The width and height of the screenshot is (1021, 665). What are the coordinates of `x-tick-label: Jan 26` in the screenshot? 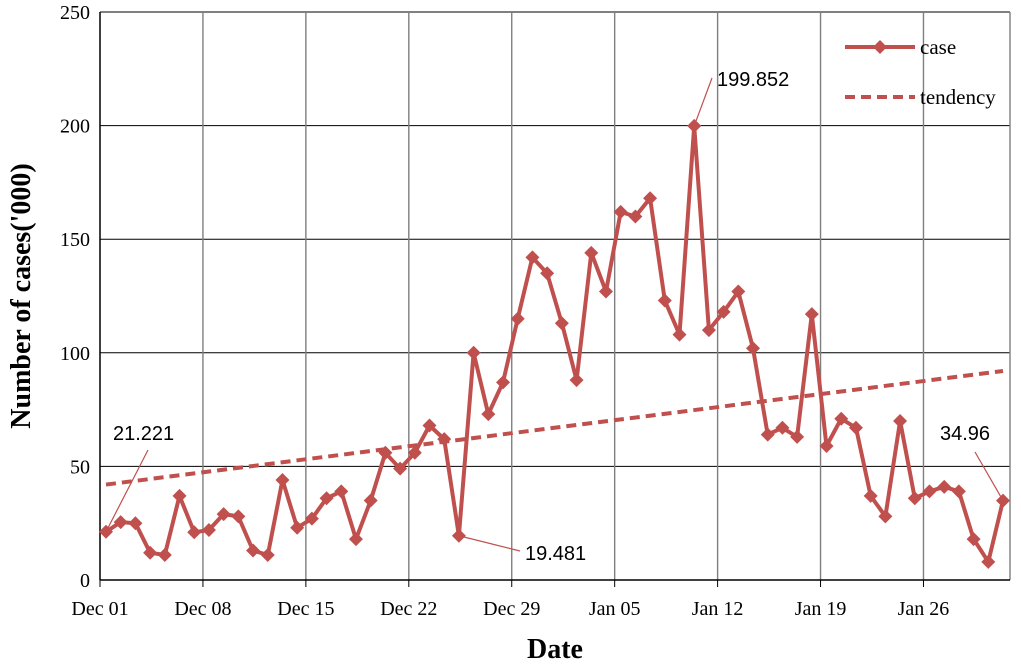 It's located at (924, 609).